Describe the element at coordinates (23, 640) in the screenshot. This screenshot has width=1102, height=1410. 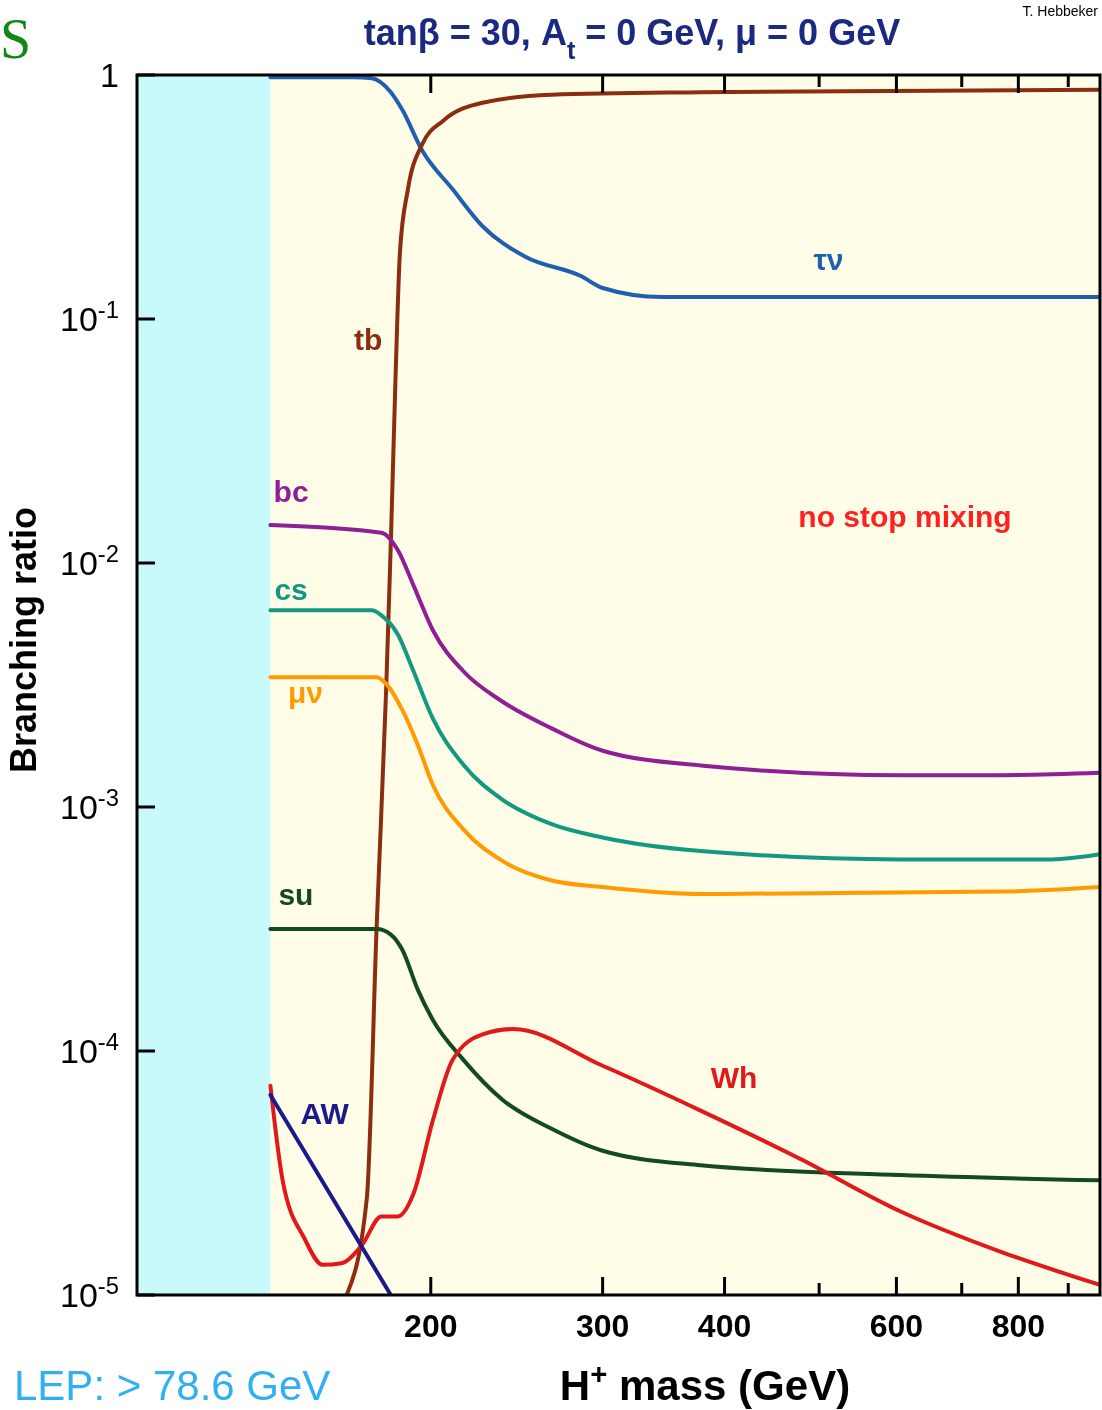
I see `y-axis-title: Branching ratio` at that location.